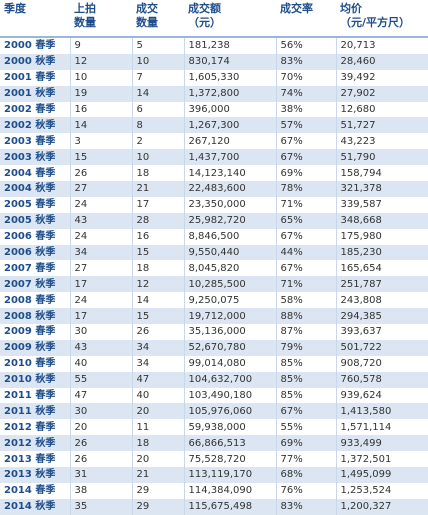  What do you see at coordinates (157, 459) in the screenshot?
I see `value-cell: 20` at bounding box center [157, 459].